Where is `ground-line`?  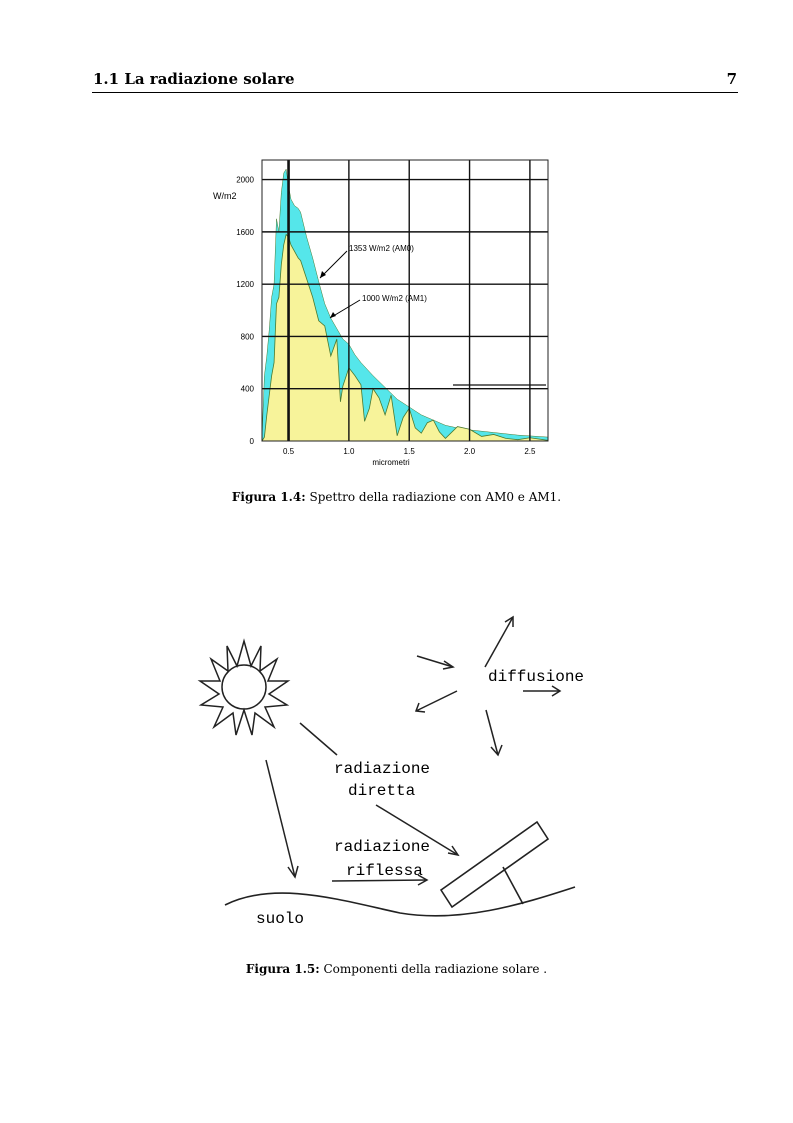 ground-line is located at coordinates (400, 901).